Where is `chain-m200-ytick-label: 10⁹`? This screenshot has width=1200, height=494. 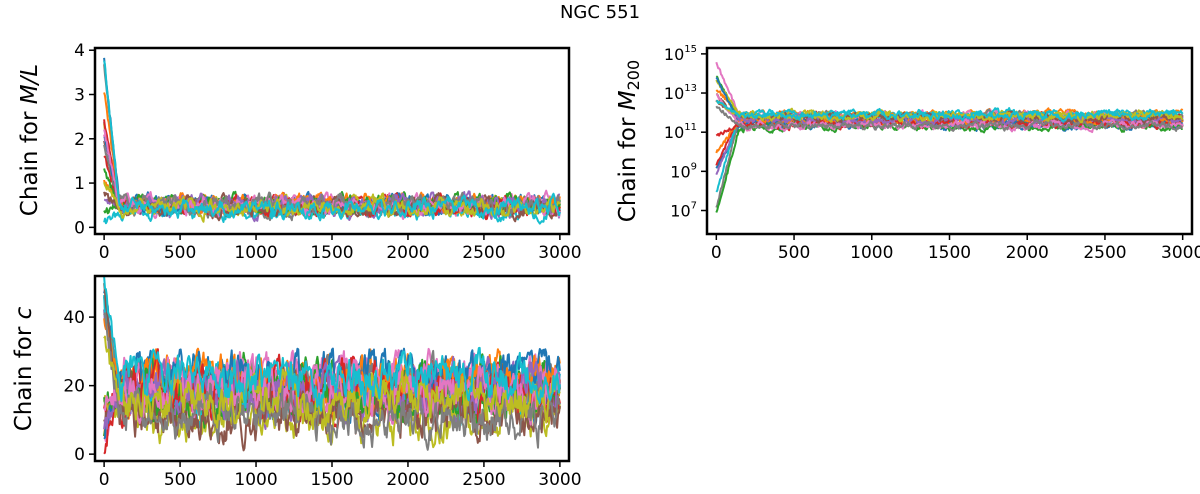 chain-m200-ytick-label: 10⁹ is located at coordinates (683, 171).